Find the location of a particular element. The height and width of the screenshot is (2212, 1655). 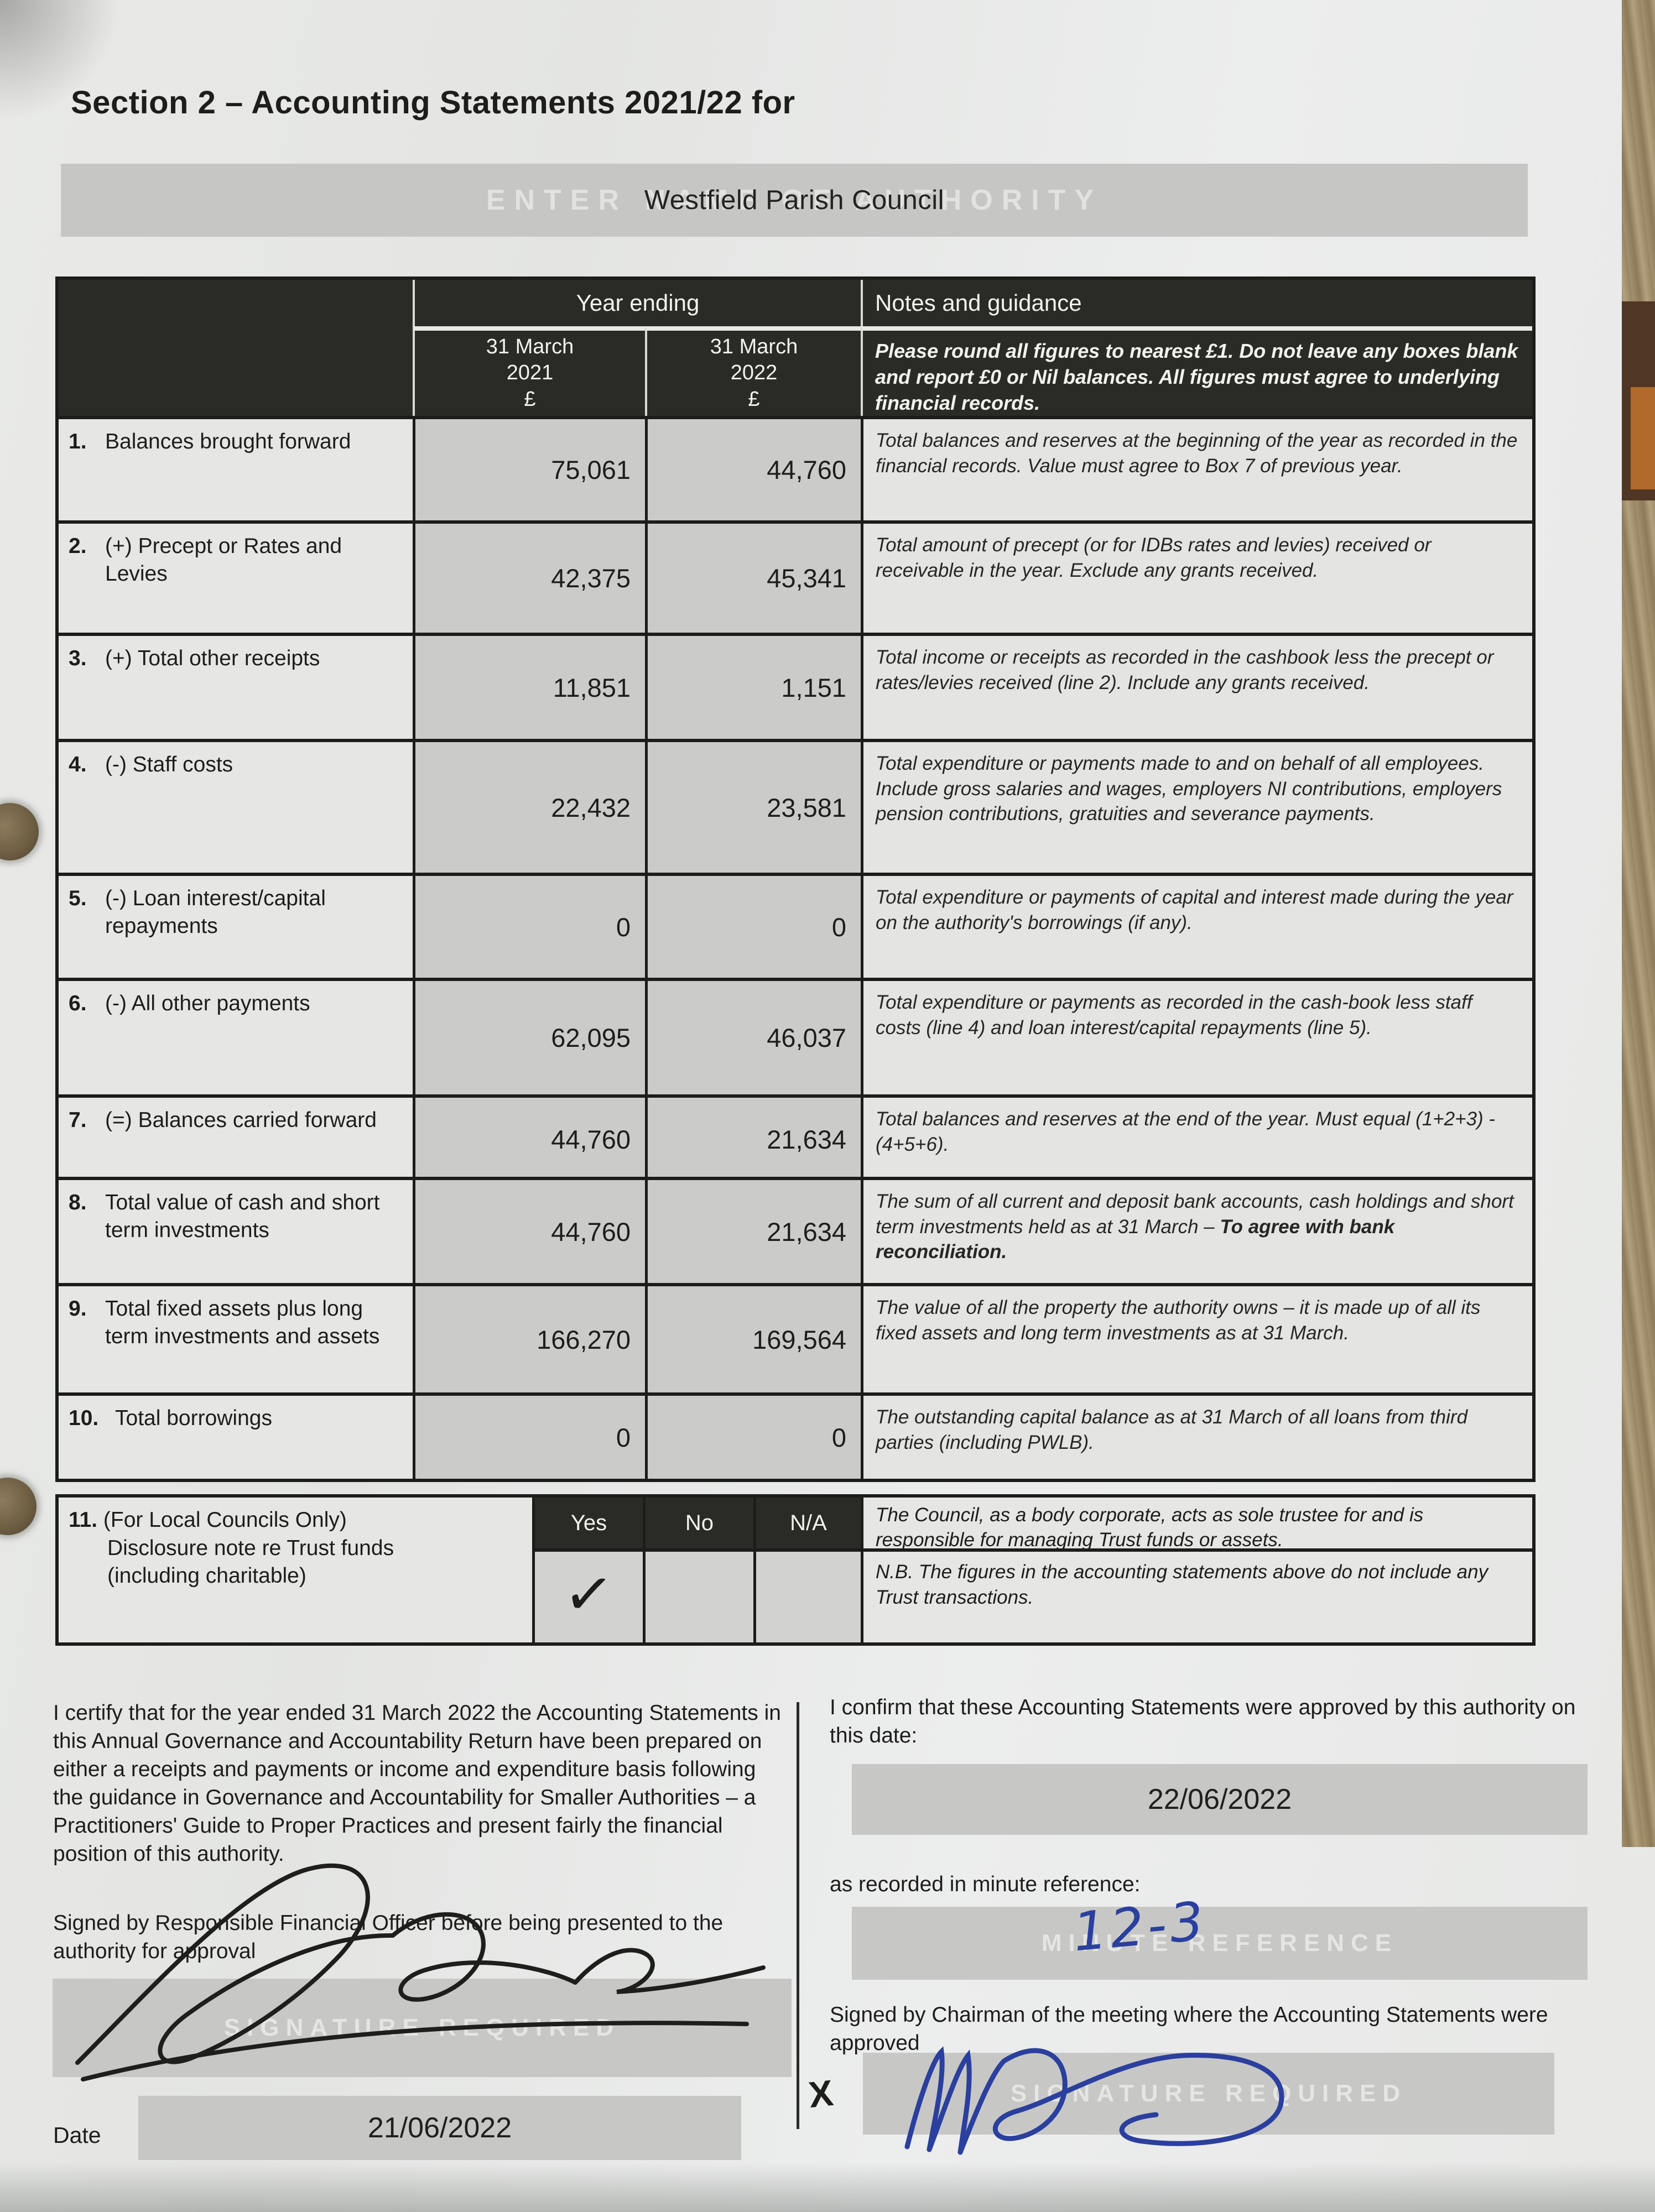

hole-punch-bottom is located at coordinates (18, 1507).